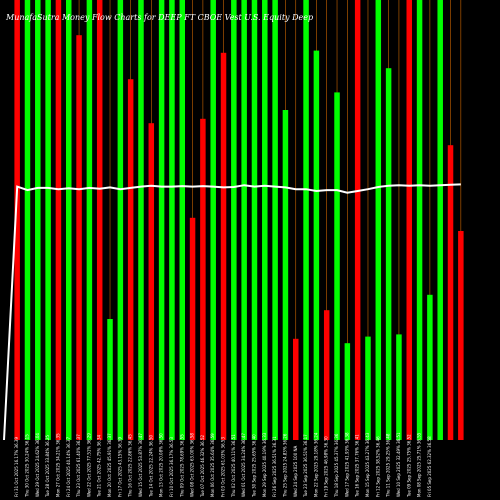 Image resolution: width=500 pixels, height=500 pixels. I want to click on x-tick-label: Tue 09 Sep 2025 25.75% 36.52, so click(408, 466).